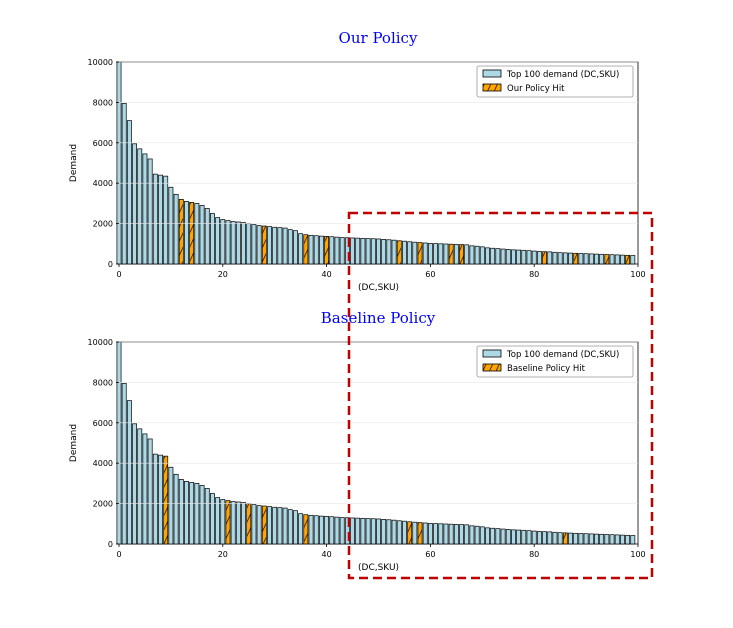 This screenshot has width=733, height=628. I want to click on y-tick-label: 0, so click(110, 544).